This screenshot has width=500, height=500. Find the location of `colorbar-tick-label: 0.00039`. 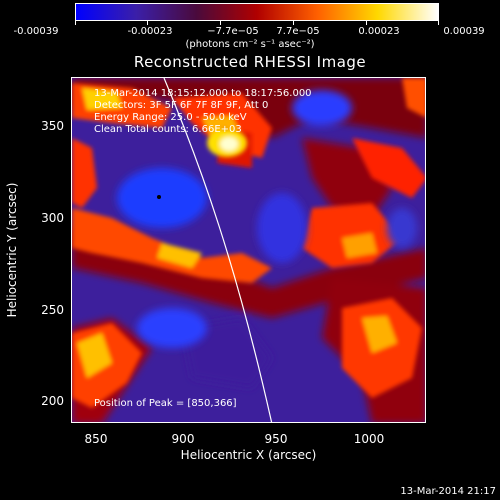

colorbar-tick-label: 0.00039 is located at coordinates (464, 31).